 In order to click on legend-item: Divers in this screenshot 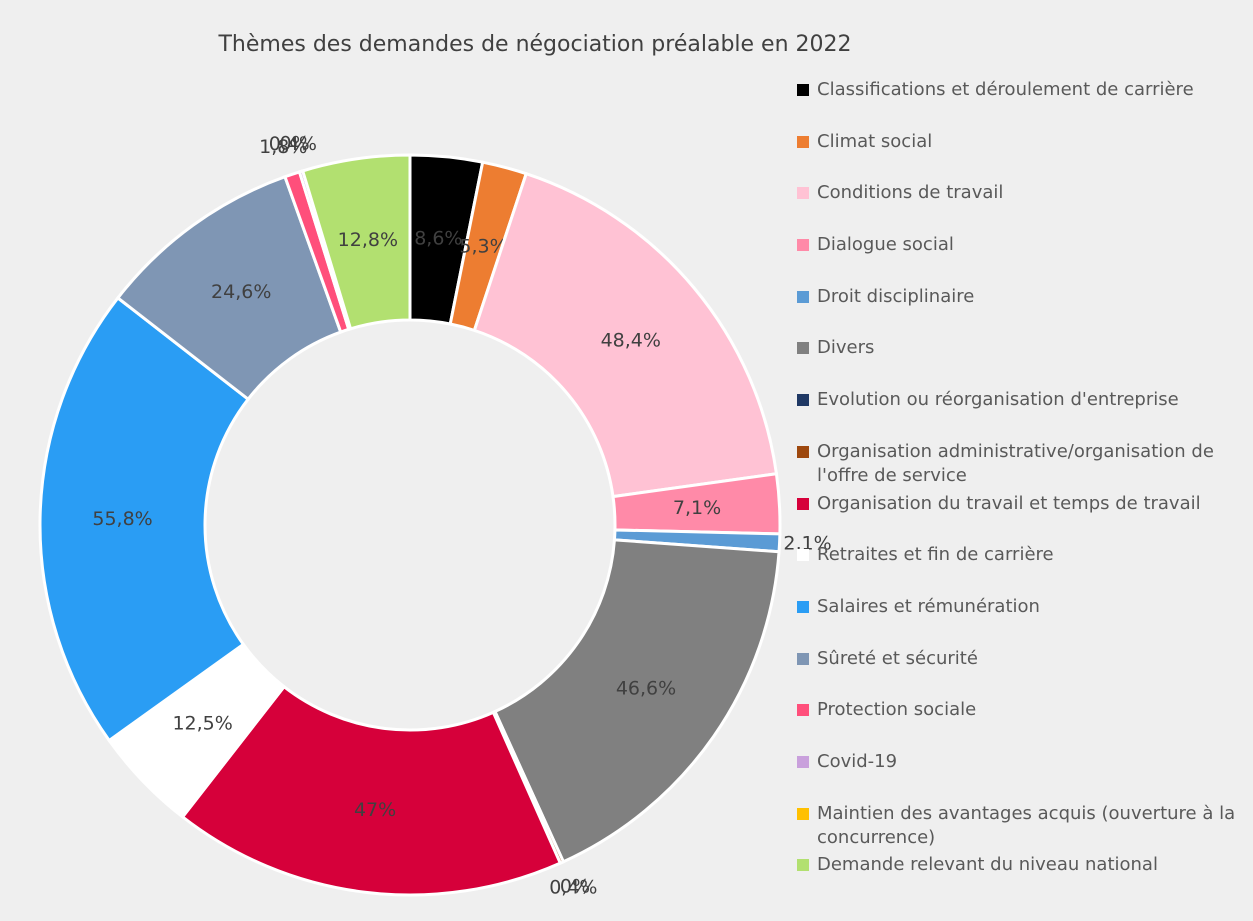, I will do `click(1022, 362)`.